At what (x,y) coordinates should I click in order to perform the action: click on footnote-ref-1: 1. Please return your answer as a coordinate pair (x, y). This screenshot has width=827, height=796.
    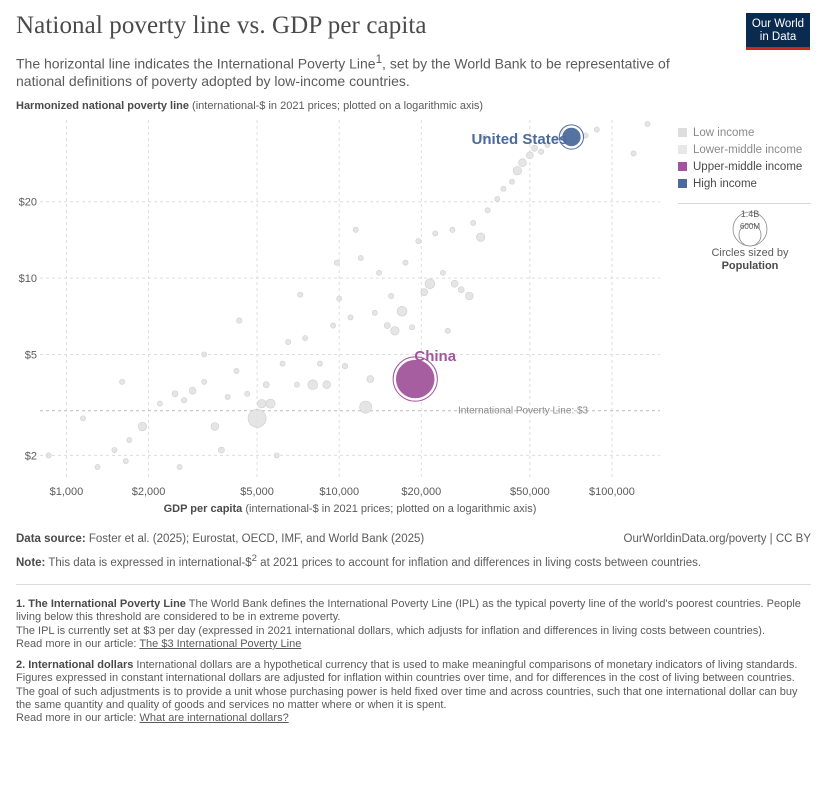
    Looking at the image, I should click on (379, 59).